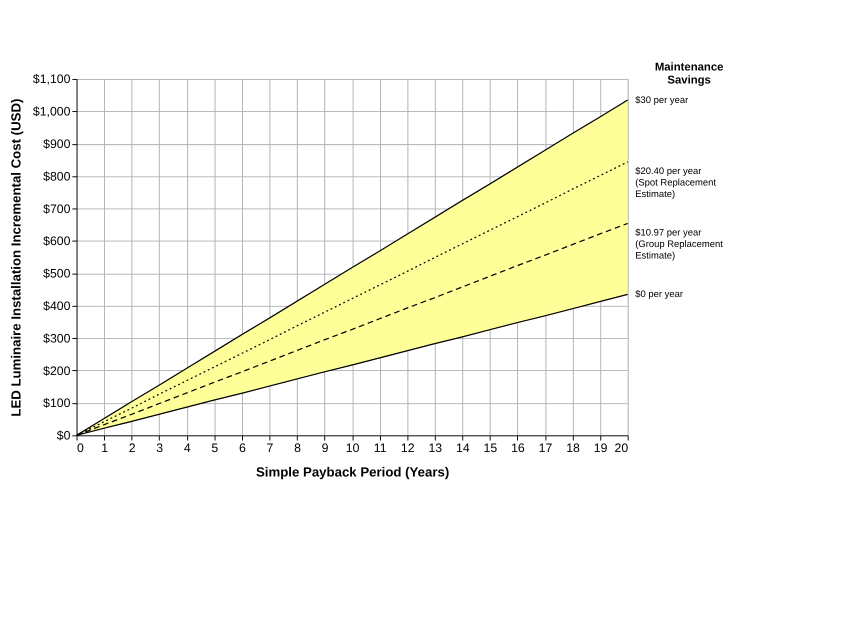 The height and width of the screenshot is (638, 847). What do you see at coordinates (689, 74) in the screenshot?
I see `legend-title: Maintenance Savings` at bounding box center [689, 74].